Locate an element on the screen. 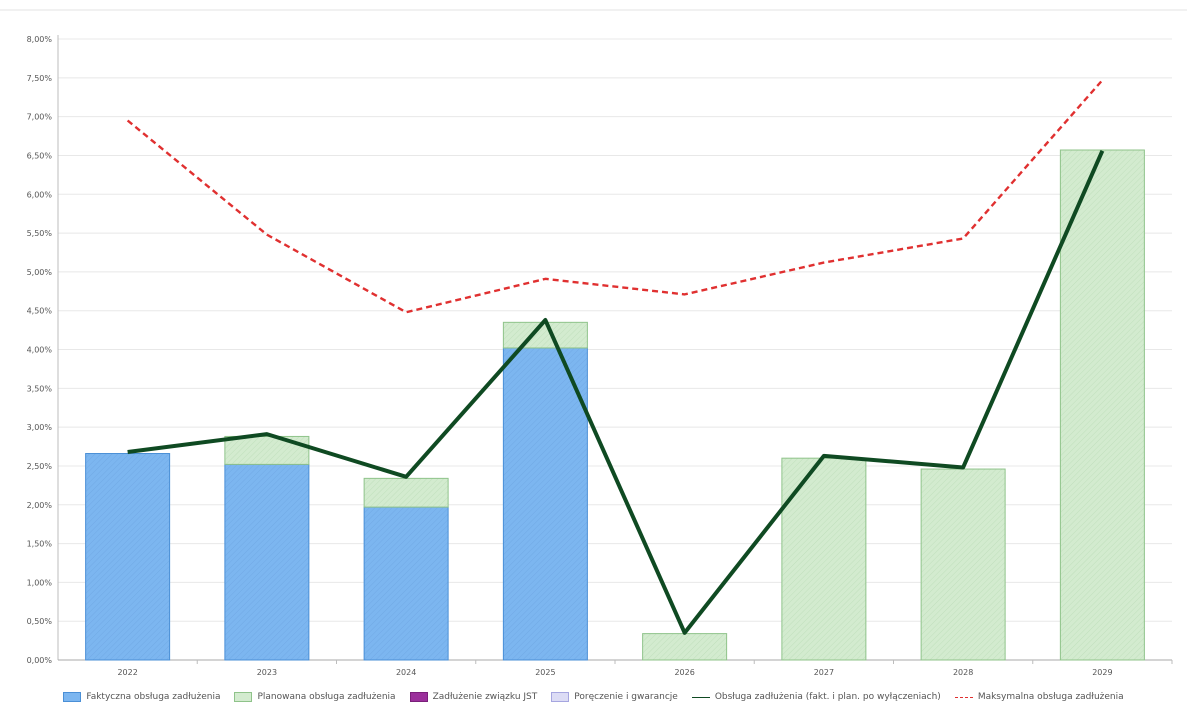 The height and width of the screenshot is (712, 1187). legend-label: Planowana obsługa zadłużenia is located at coordinates (326, 697).